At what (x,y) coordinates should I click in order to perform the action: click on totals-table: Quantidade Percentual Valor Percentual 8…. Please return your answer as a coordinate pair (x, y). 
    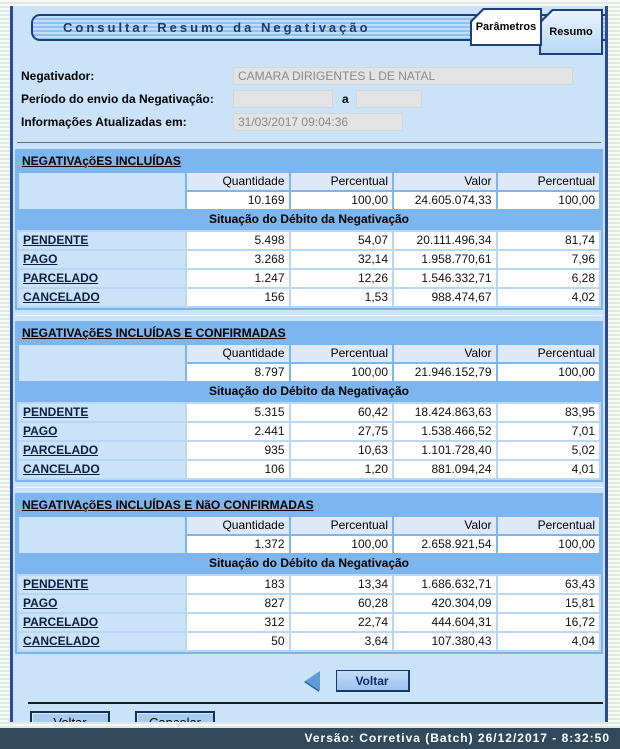
    Looking at the image, I should click on (309, 372).